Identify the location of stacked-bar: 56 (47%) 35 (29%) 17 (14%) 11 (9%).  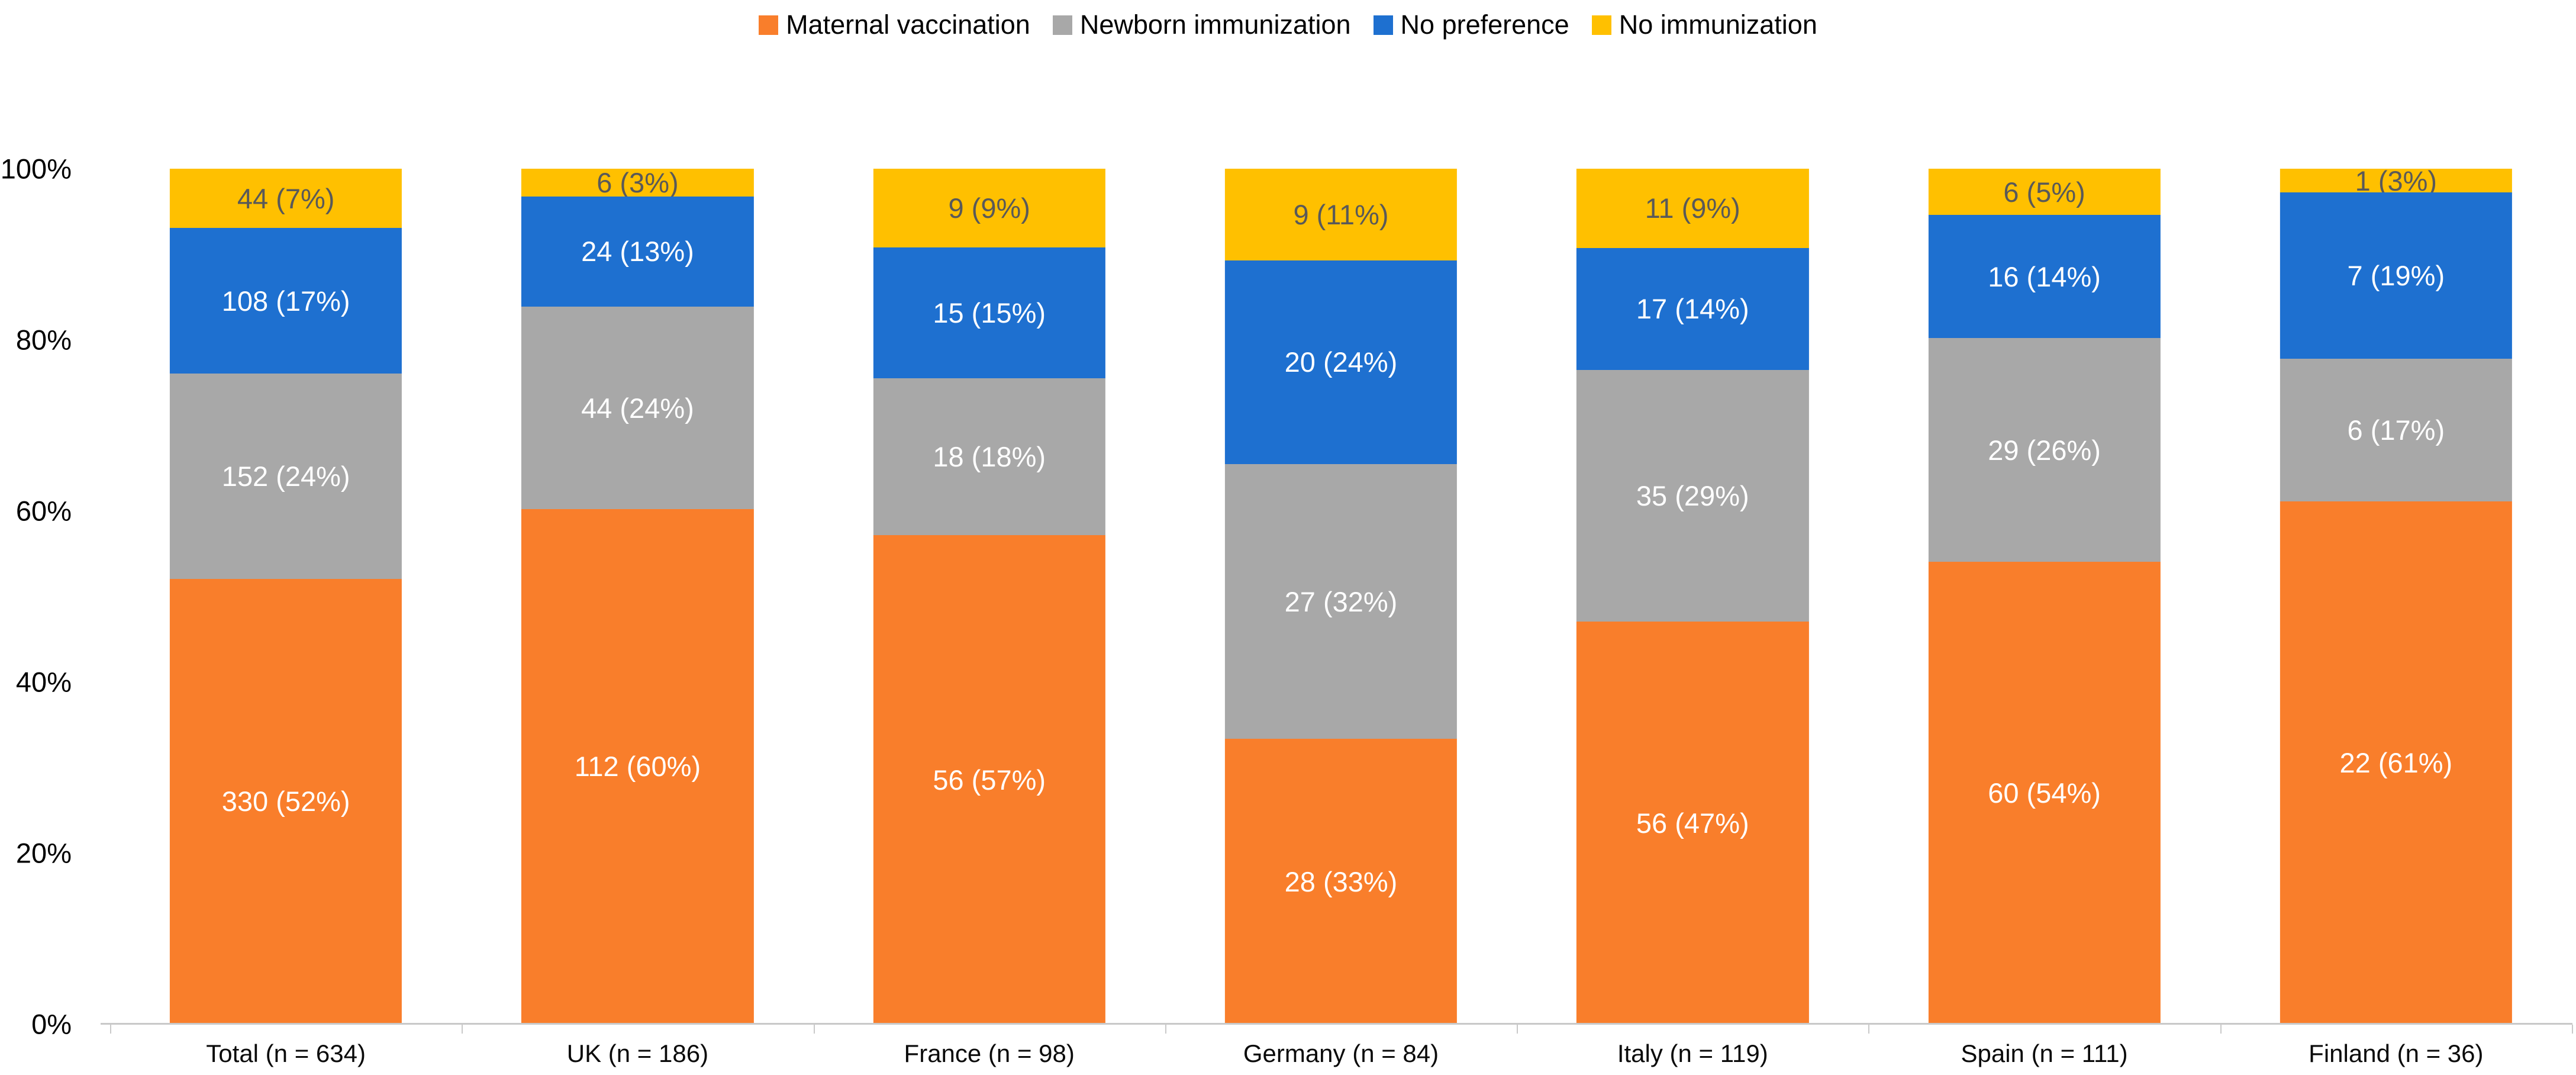
(1692, 596).